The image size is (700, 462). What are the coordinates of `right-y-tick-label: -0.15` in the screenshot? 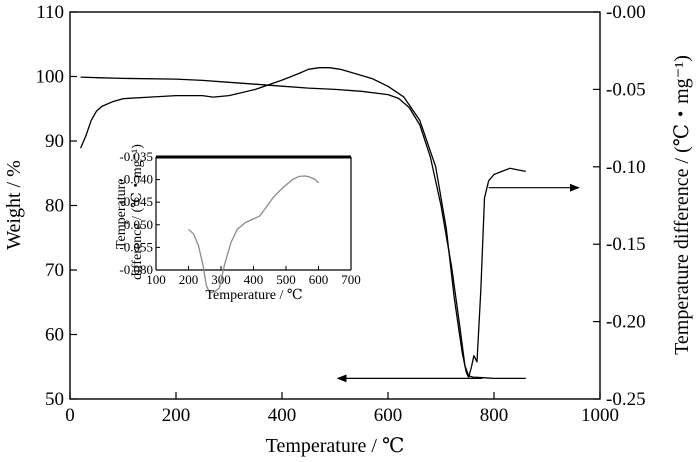 It's located at (626, 244).